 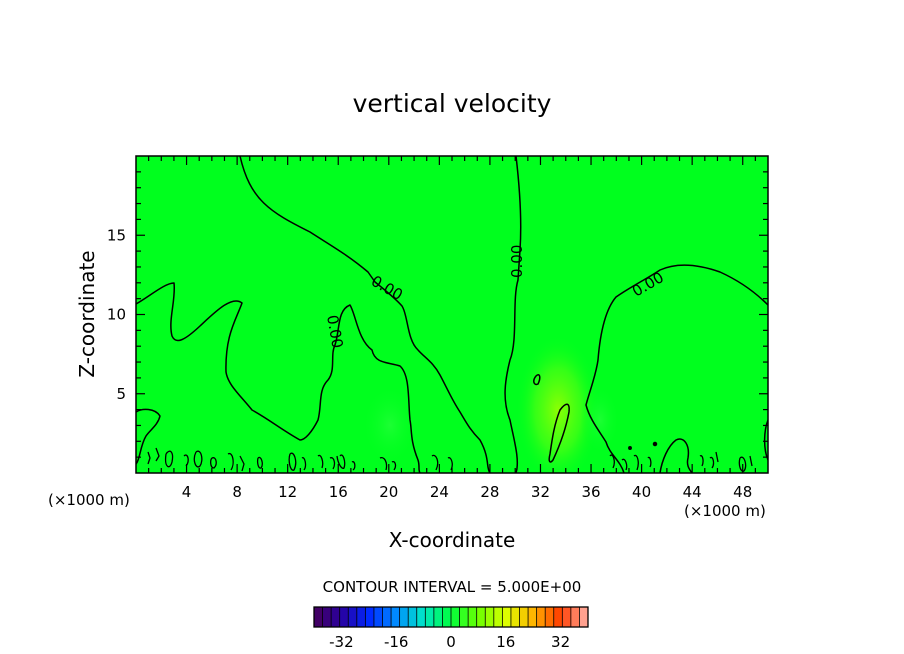 What do you see at coordinates (388, 492) in the screenshot?
I see `x-tick-label: 20` at bounding box center [388, 492].